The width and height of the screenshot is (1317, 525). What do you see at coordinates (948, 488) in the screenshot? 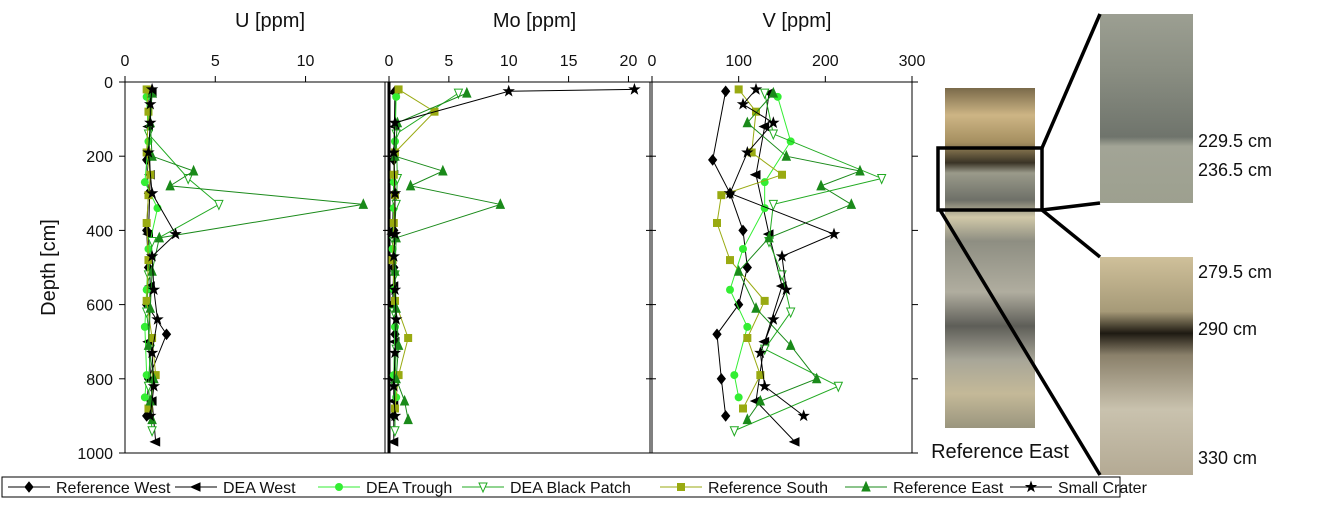
I see `legend-label: Reference East` at bounding box center [948, 488].